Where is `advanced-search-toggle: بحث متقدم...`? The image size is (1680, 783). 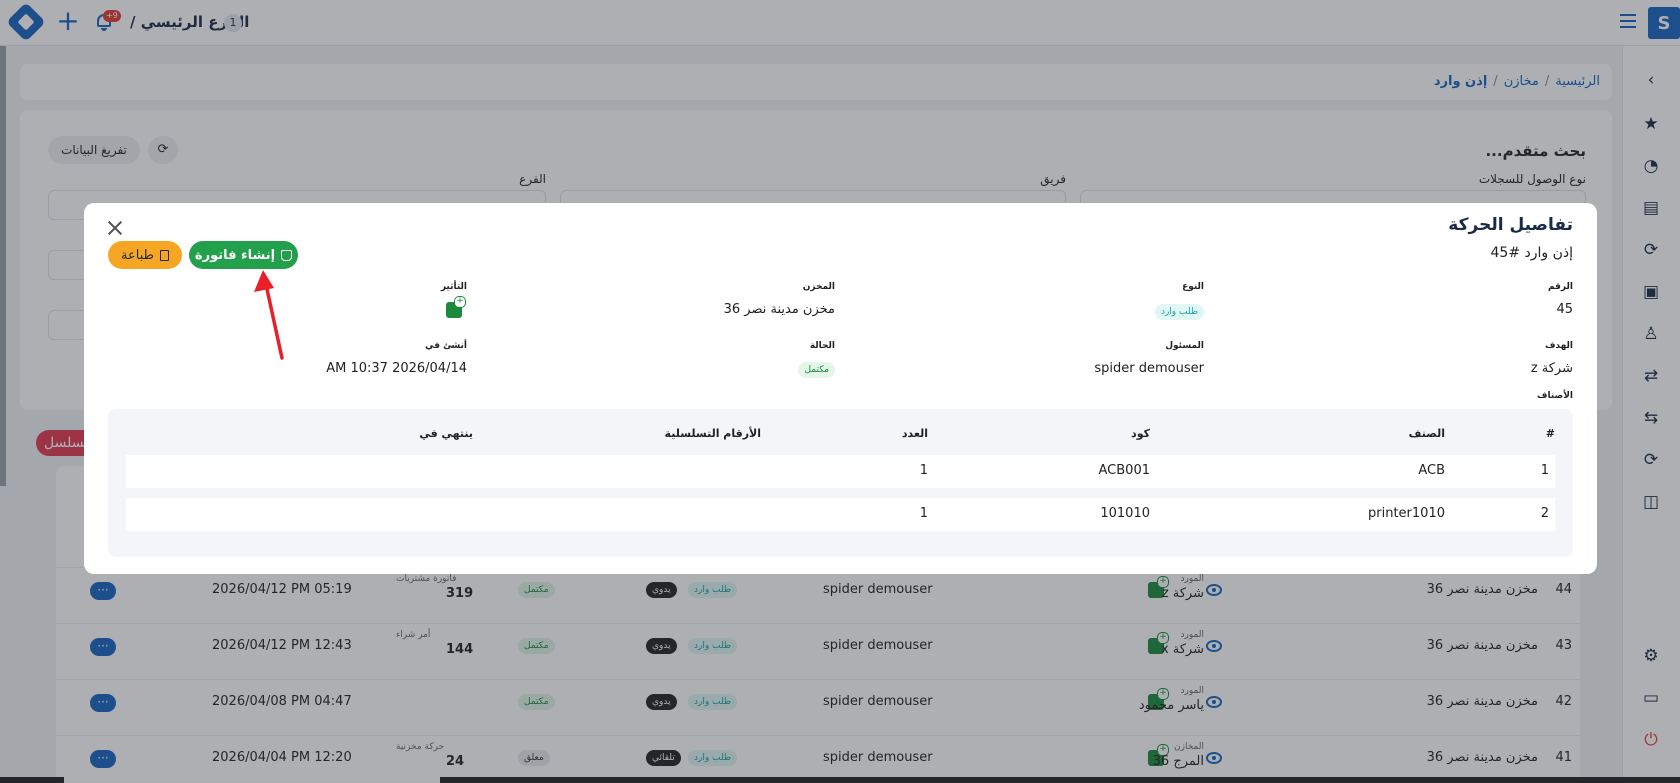
advanced-search-toggle: بحث متقدم... is located at coordinates (1535, 151).